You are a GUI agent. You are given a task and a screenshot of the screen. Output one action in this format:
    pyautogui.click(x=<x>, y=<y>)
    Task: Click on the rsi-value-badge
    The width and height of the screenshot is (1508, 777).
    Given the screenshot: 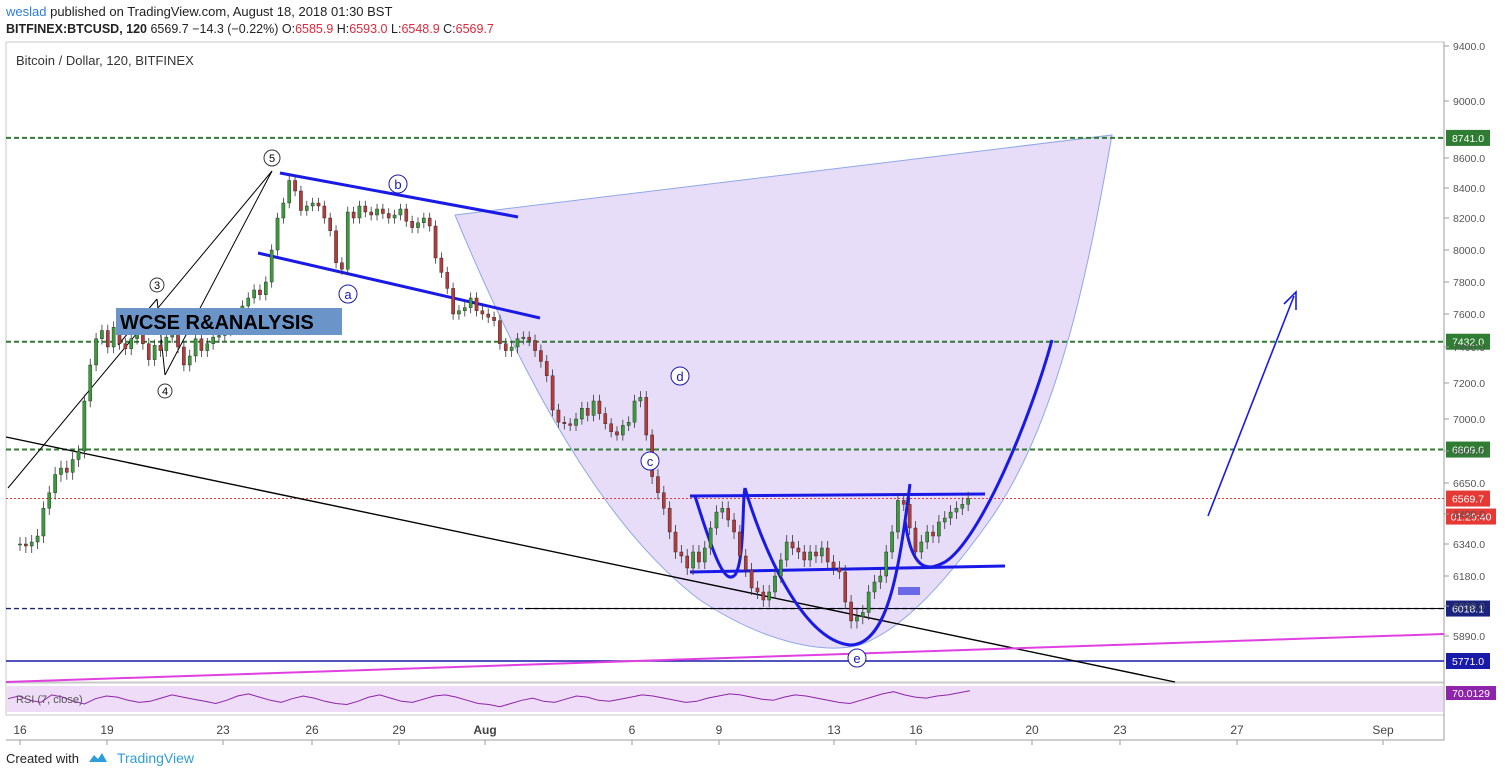 What is the action you would take?
    pyautogui.click(x=1471, y=693)
    